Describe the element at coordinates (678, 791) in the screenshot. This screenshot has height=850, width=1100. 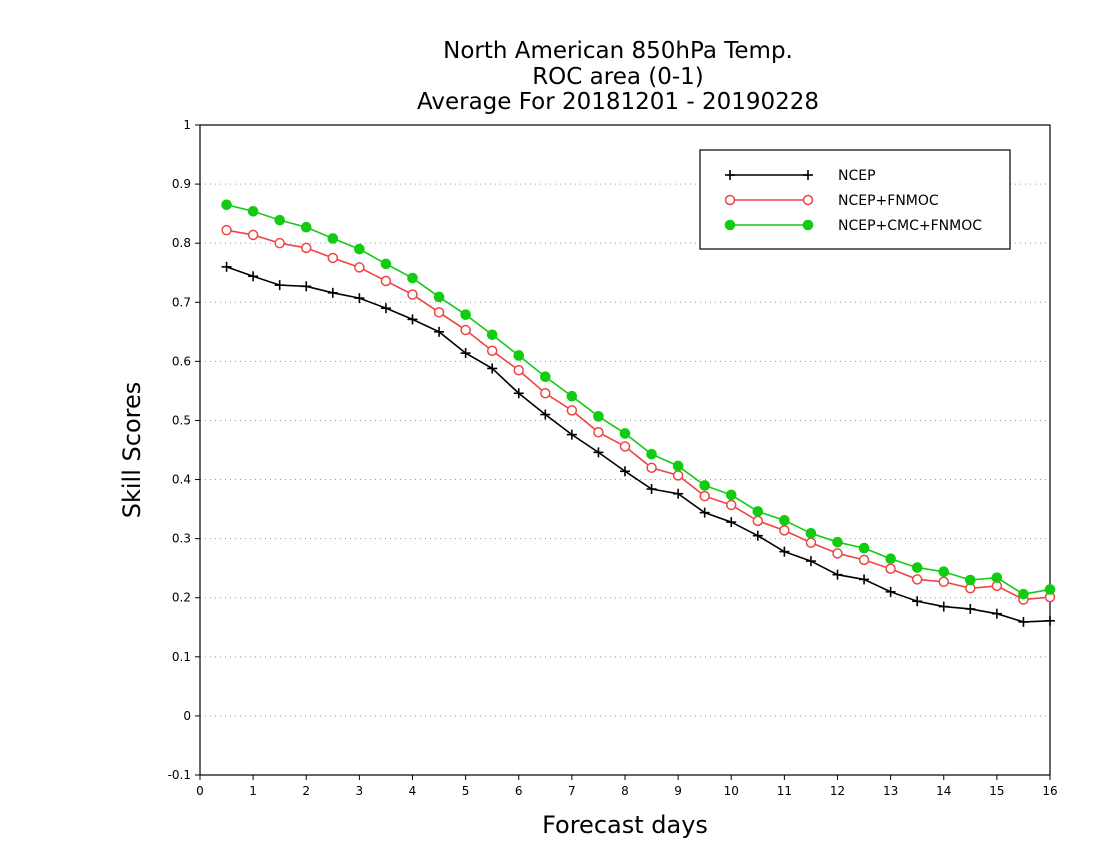
I see `x-tick-label: 9` at that location.